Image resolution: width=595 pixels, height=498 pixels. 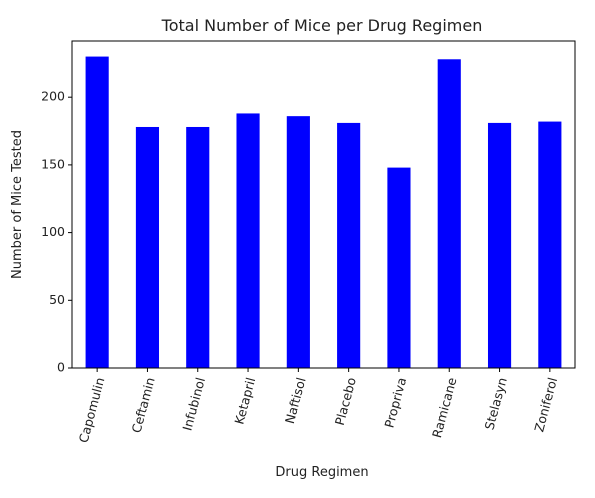 I want to click on y-axis-label: Number of Mice Tested, so click(x=17, y=204).